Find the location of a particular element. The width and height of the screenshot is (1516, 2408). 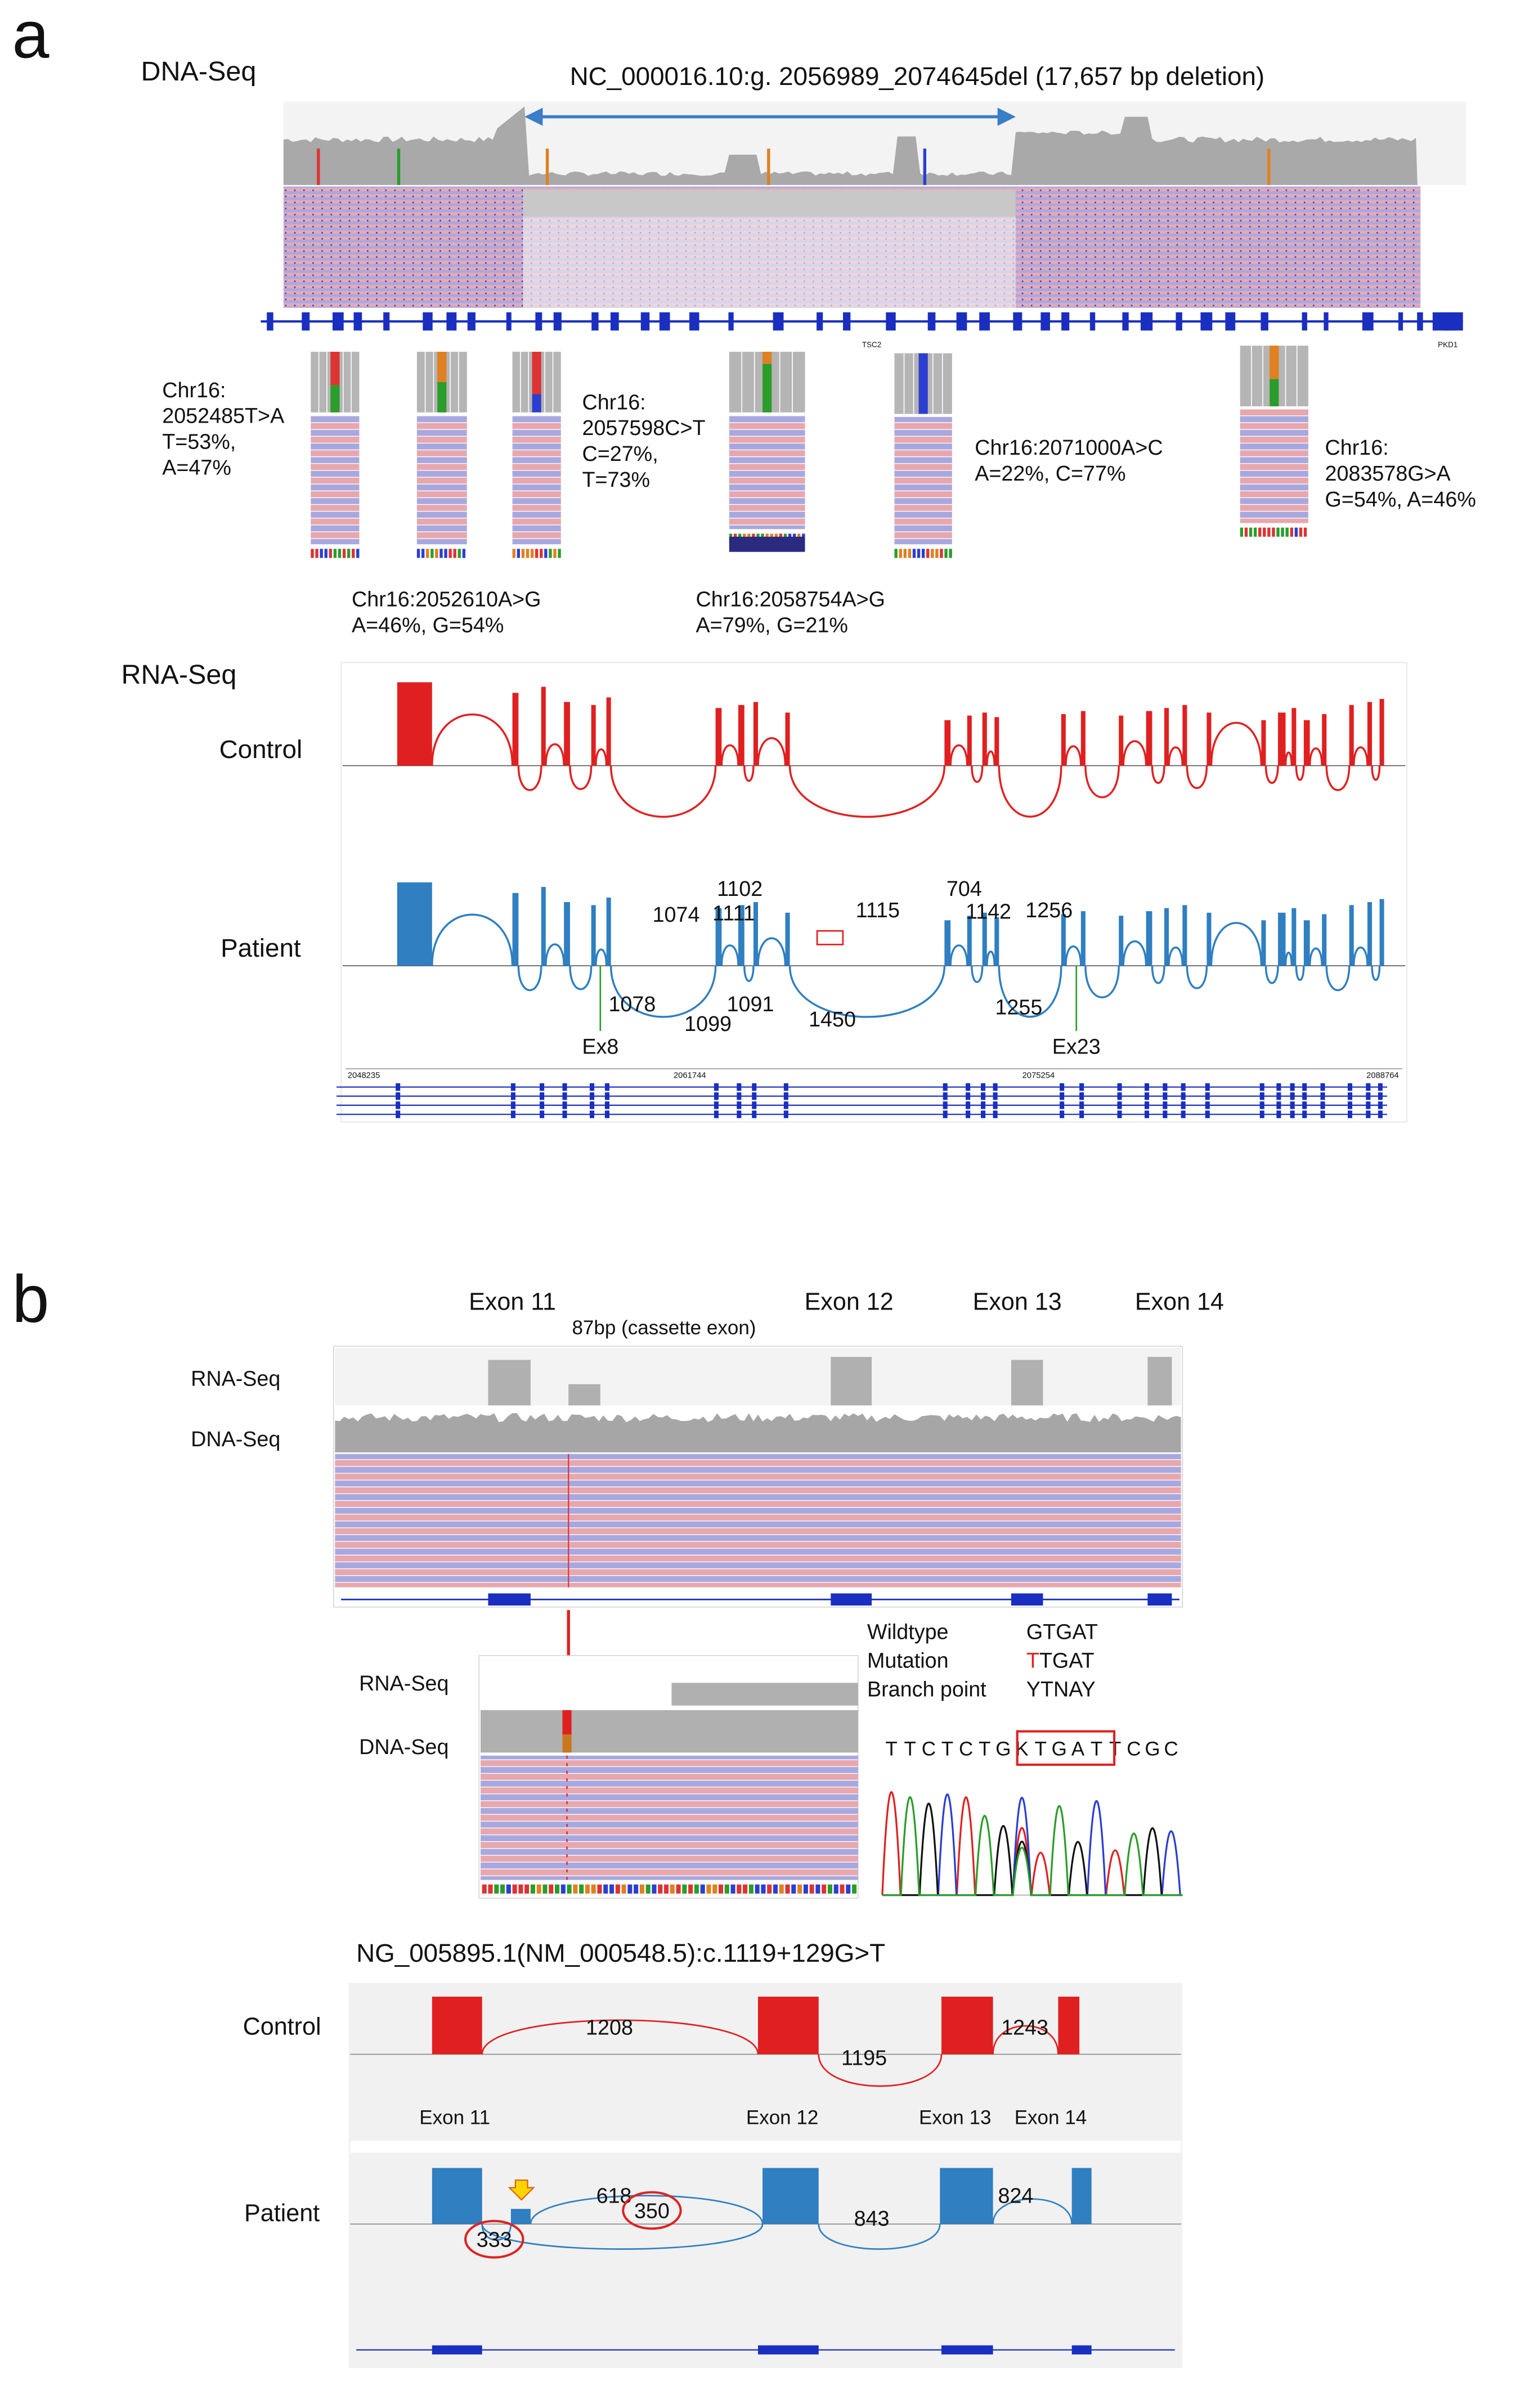

junction-count: 333 is located at coordinates (494, 2240).